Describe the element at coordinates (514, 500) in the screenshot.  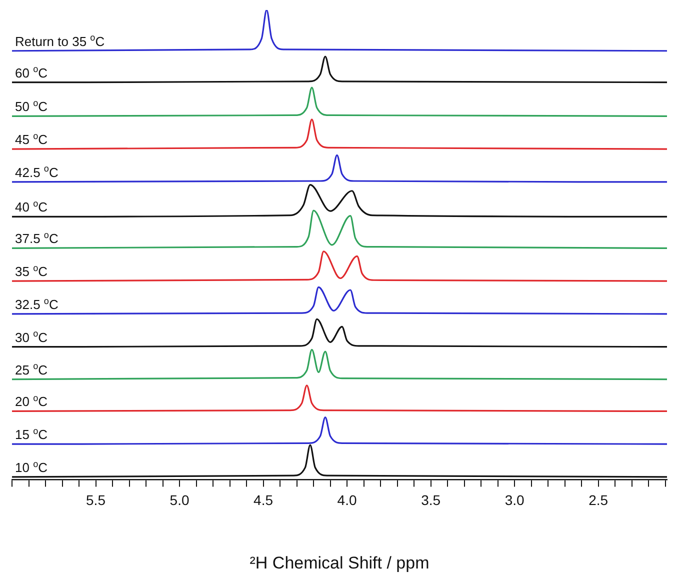
I see `x-tick-label: 3.0` at that location.